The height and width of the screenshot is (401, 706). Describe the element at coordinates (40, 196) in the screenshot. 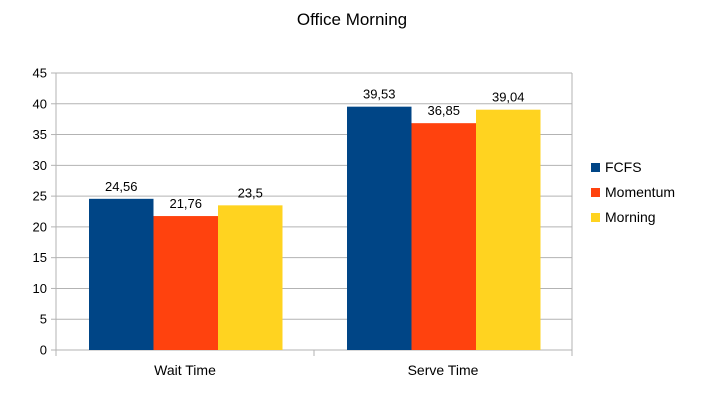

I see `y-tick-label: 25` at that location.